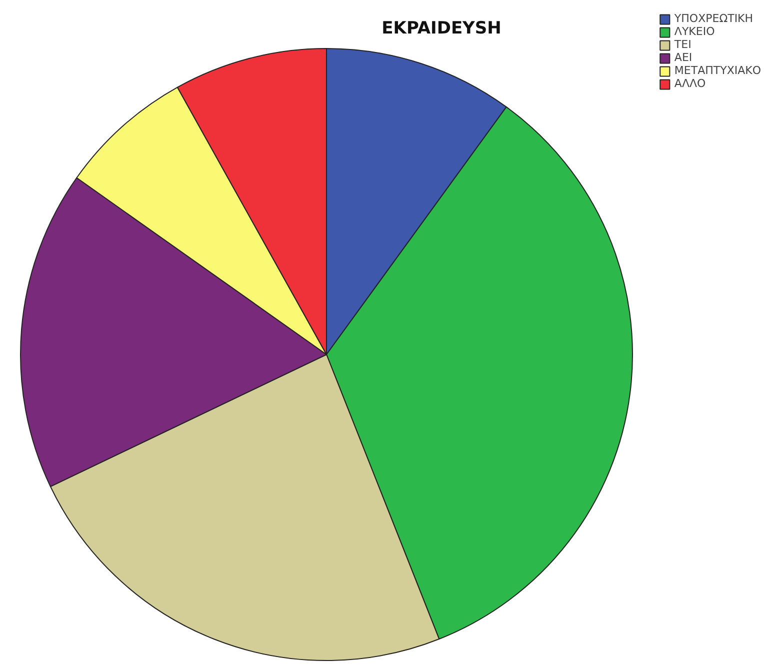  What do you see at coordinates (714, 18) in the screenshot?
I see `legend-label: ΥΠΟΧΡΕΩΤΙΚΗ` at bounding box center [714, 18].